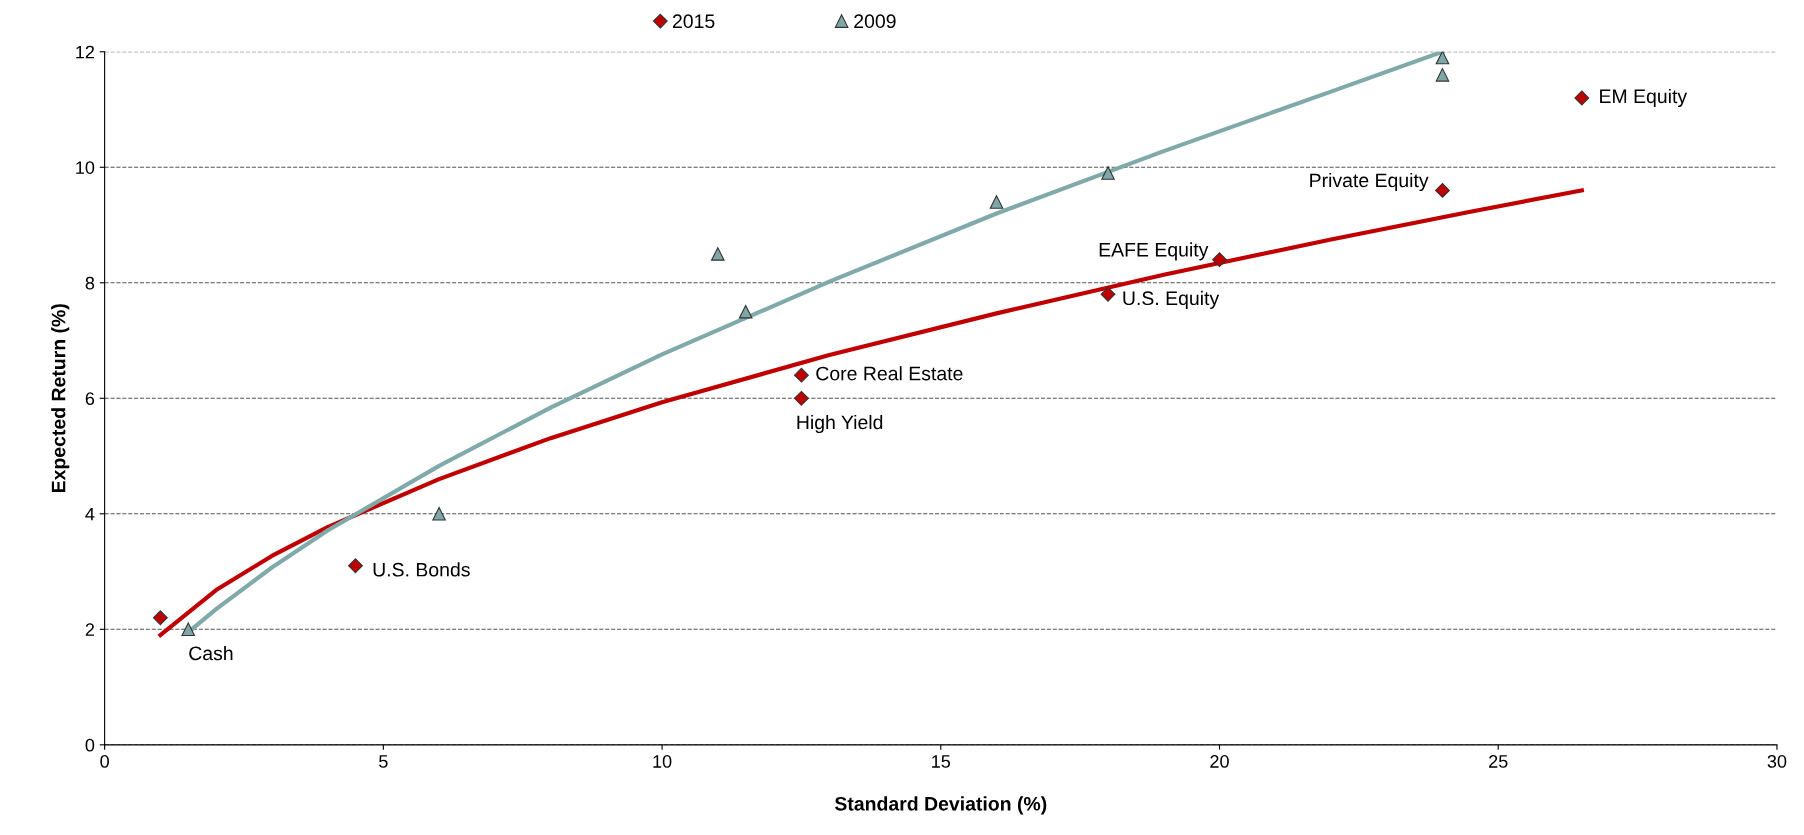  Describe the element at coordinates (421, 569) in the screenshot. I see `annotation: U.S. Bonds` at that location.